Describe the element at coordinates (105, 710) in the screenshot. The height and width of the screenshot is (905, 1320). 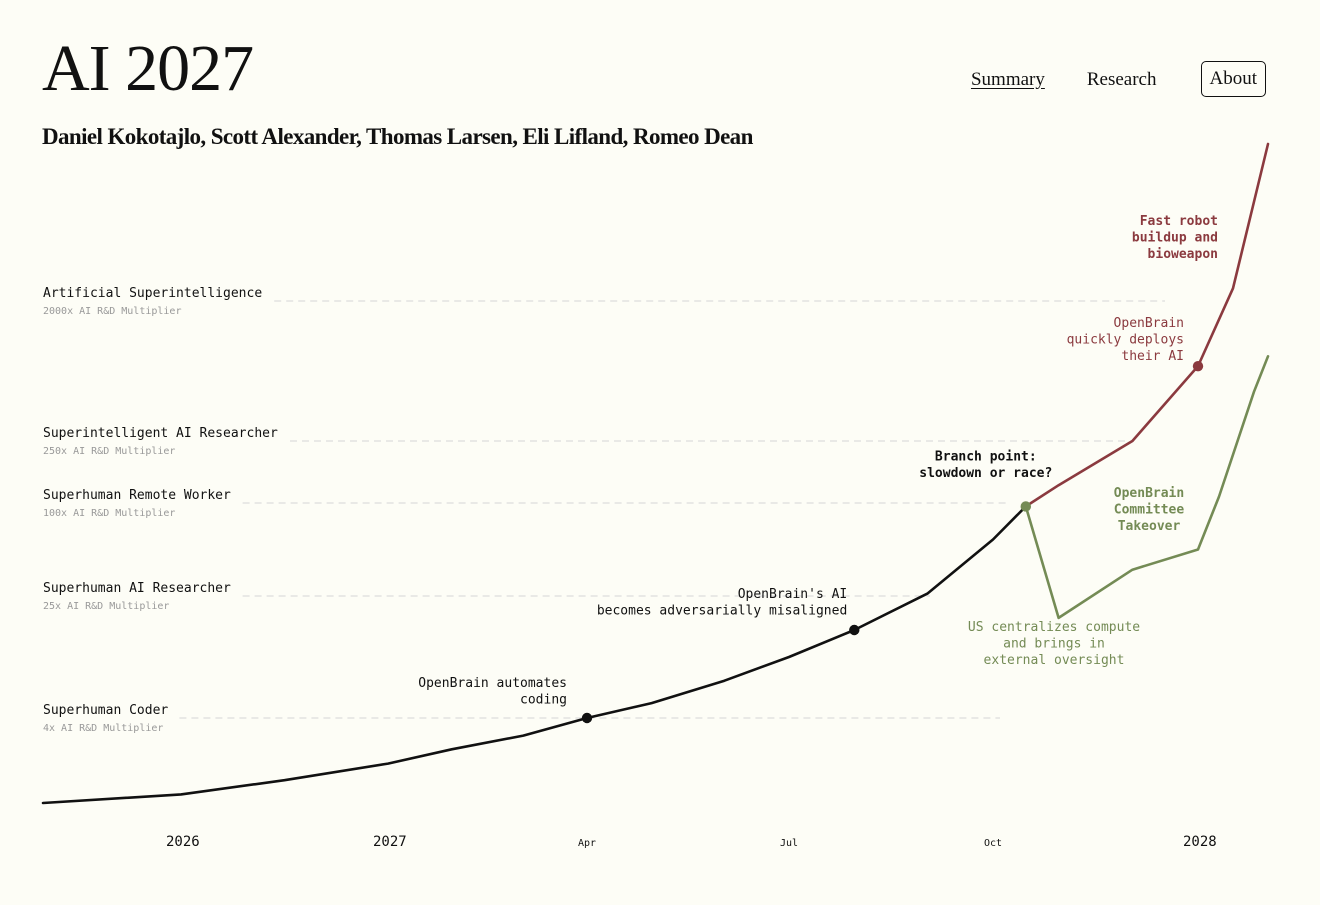
I see `milestone-label: Superhuman Coder` at that location.